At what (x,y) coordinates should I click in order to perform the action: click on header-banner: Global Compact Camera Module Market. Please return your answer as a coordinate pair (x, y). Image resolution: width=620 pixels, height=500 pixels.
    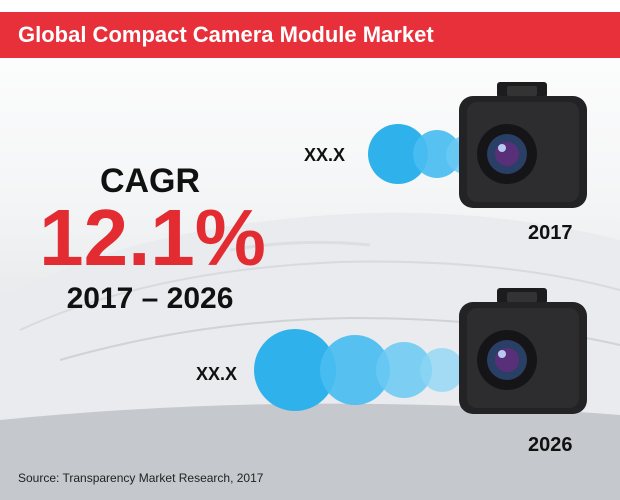
    Looking at the image, I should click on (310, 35).